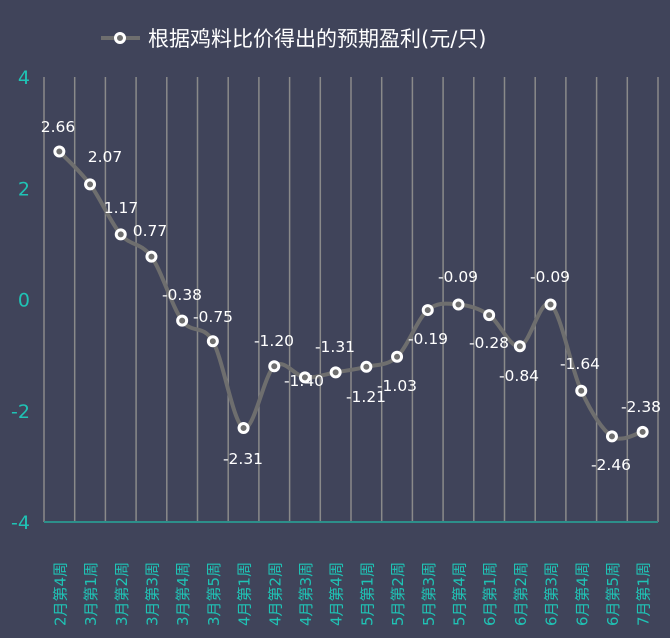 This screenshot has width=670, height=638. What do you see at coordinates (317, 39) in the screenshot?
I see `legend-label: 根据鸡料比价得出的预期盈利(元/只)` at bounding box center [317, 39].